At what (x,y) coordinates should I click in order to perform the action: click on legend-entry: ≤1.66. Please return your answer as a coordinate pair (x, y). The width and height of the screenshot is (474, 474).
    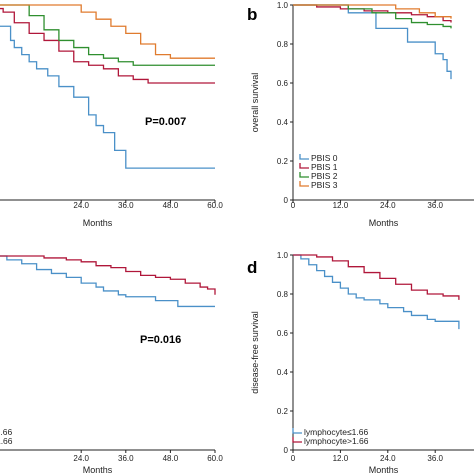
    Looking at the image, I should click on (6, 432).